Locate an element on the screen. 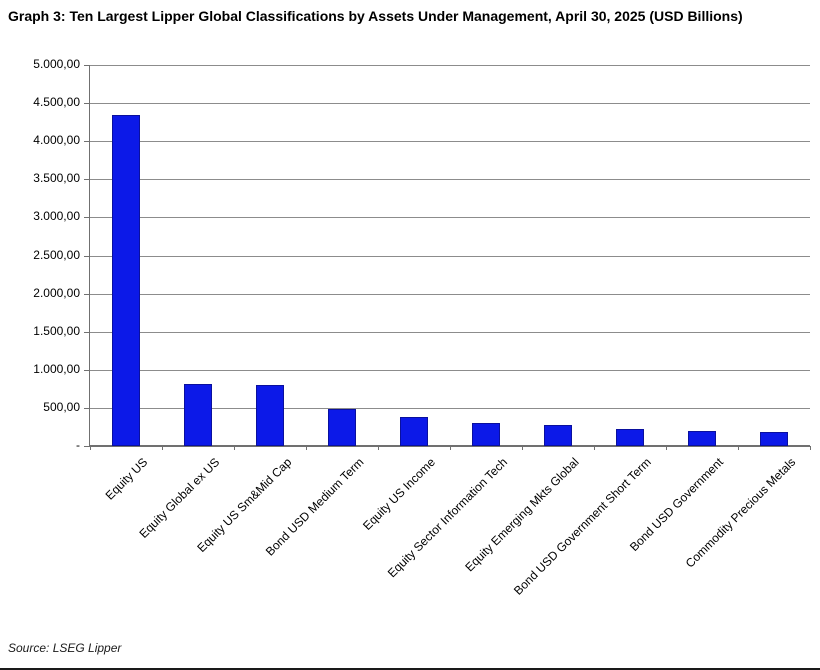  y-axis-label: 4.000,00 is located at coordinates (56, 140).